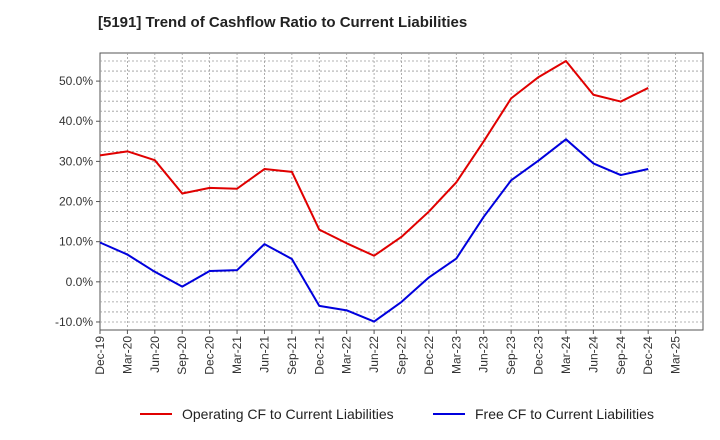 Image resolution: width=720 pixels, height=440 pixels. Describe the element at coordinates (288, 414) in the screenshot. I see `legend-label: Operating CF to Current Liabilities` at that location.